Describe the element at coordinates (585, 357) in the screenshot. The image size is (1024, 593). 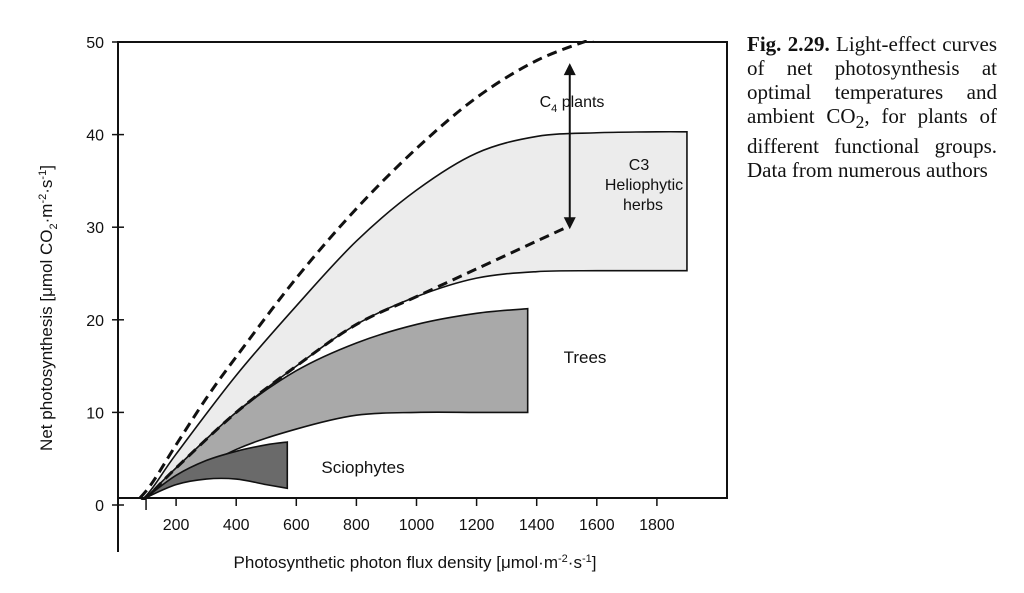
I see `trees-label: Trees` at that location.